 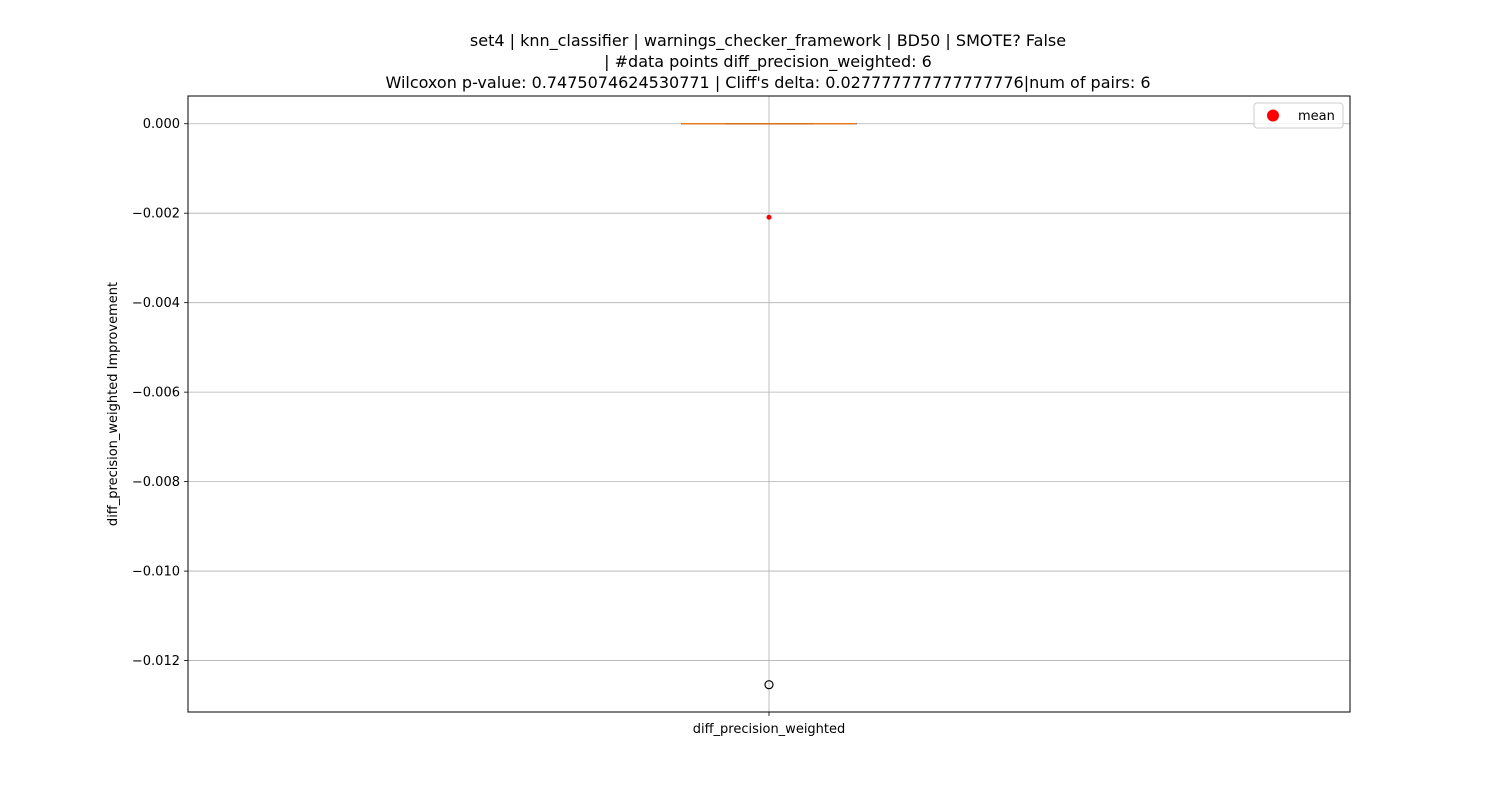 What do you see at coordinates (769, 685) in the screenshot?
I see `outlier-point` at bounding box center [769, 685].